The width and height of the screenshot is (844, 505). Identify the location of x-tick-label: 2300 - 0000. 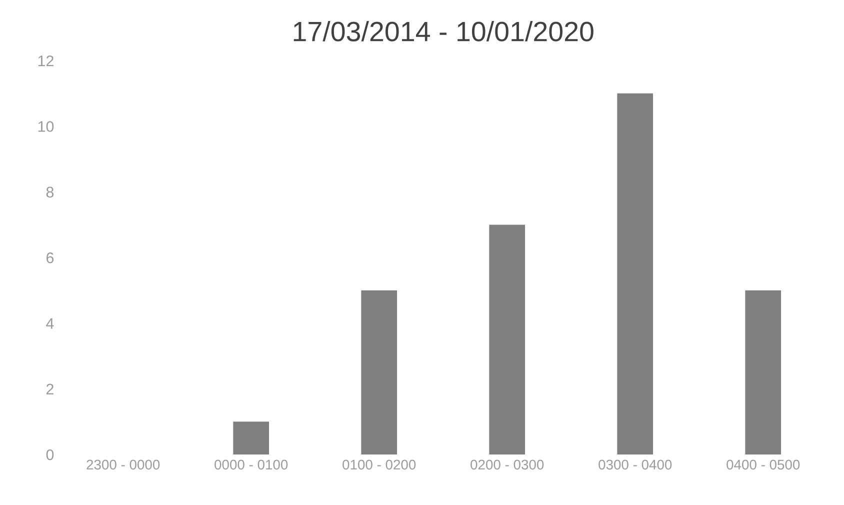
(123, 465).